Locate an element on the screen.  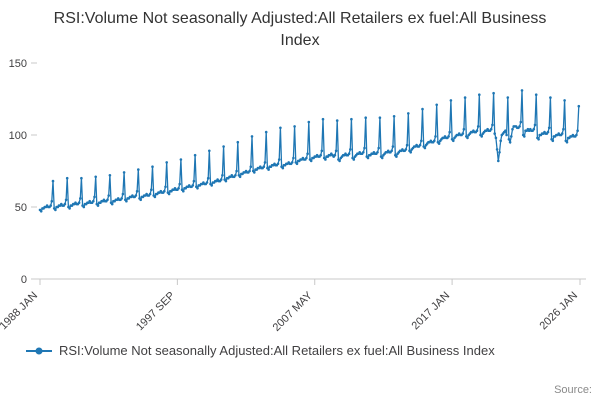
y-tick-label: 150 is located at coordinates (18, 64).